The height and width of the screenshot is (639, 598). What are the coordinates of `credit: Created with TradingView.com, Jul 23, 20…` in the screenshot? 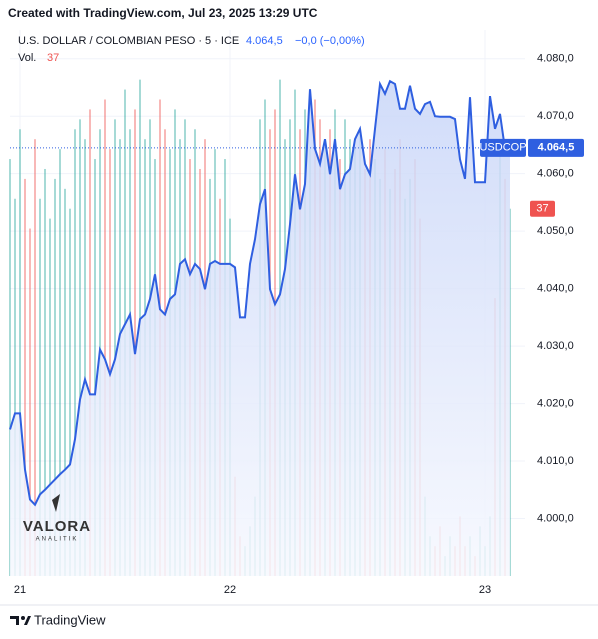 It's located at (163, 13).